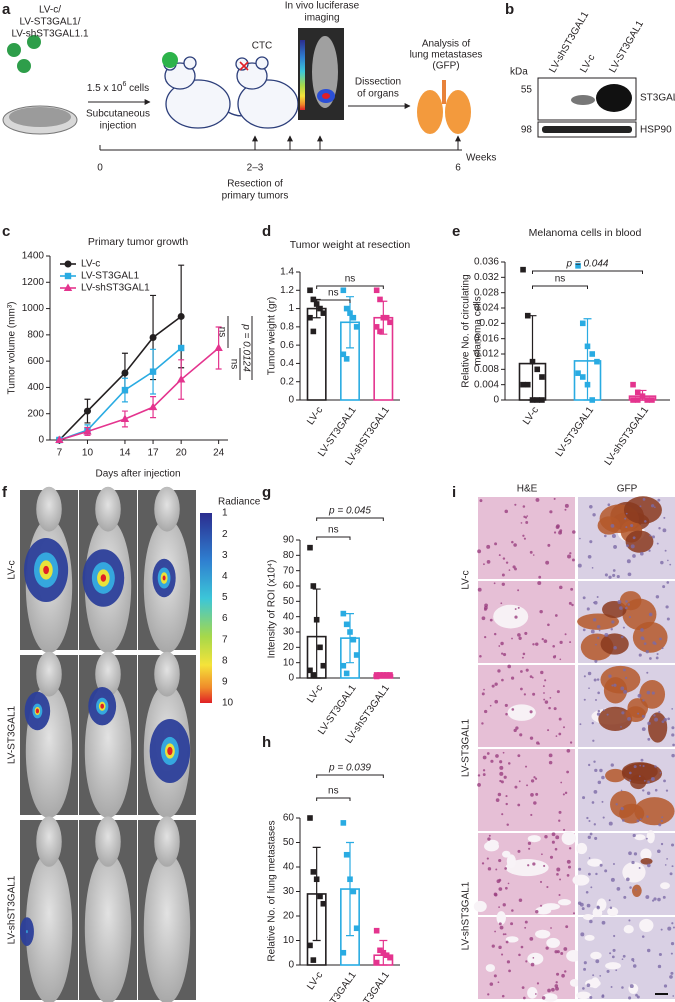  Describe the element at coordinates (219, 453) in the screenshot. I see `x-tick-label: 24` at that location.